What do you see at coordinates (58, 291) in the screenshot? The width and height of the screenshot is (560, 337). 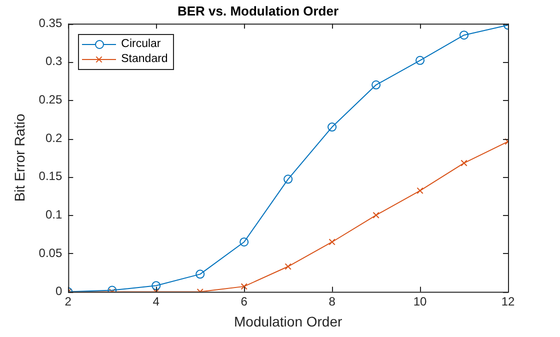 I see `y-tick-label: 0` at bounding box center [58, 291].